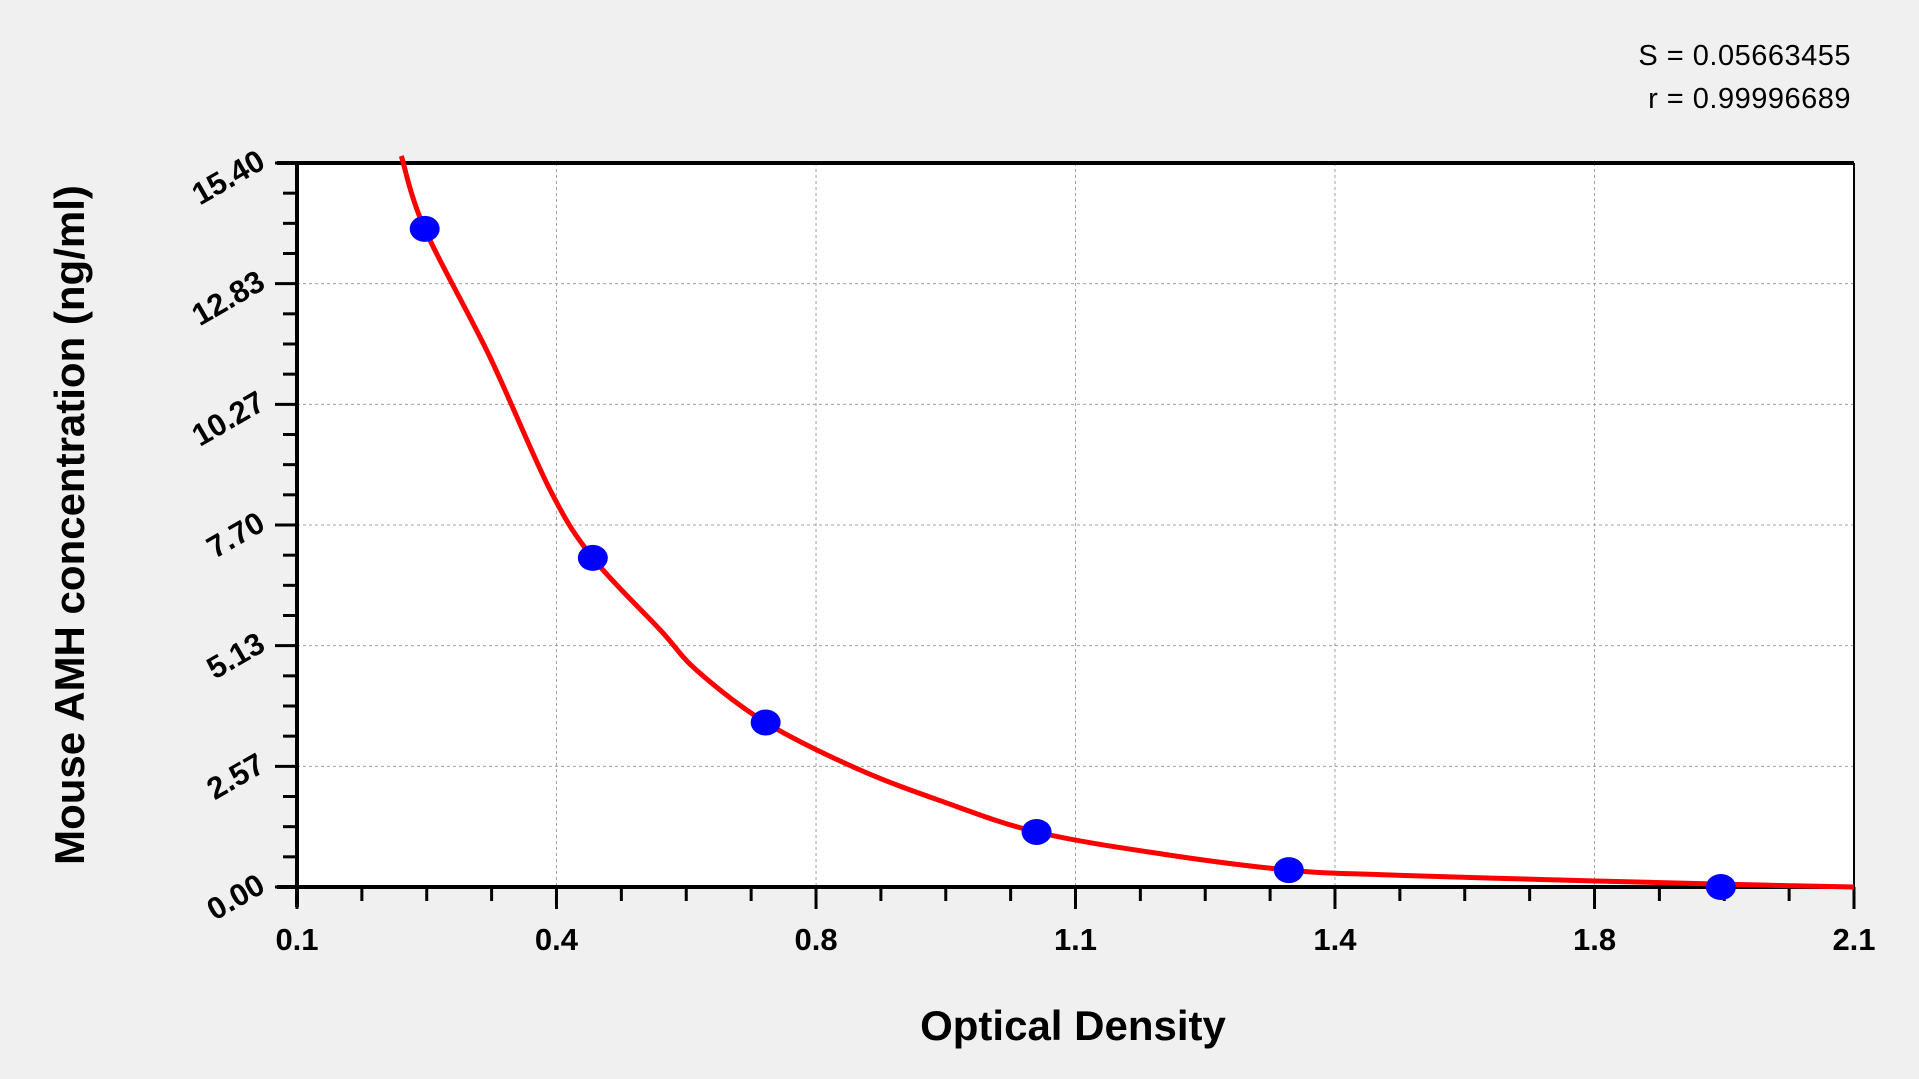  Describe the element at coordinates (1853, 939) in the screenshot. I see `x-tick-label: 2.1` at that location.